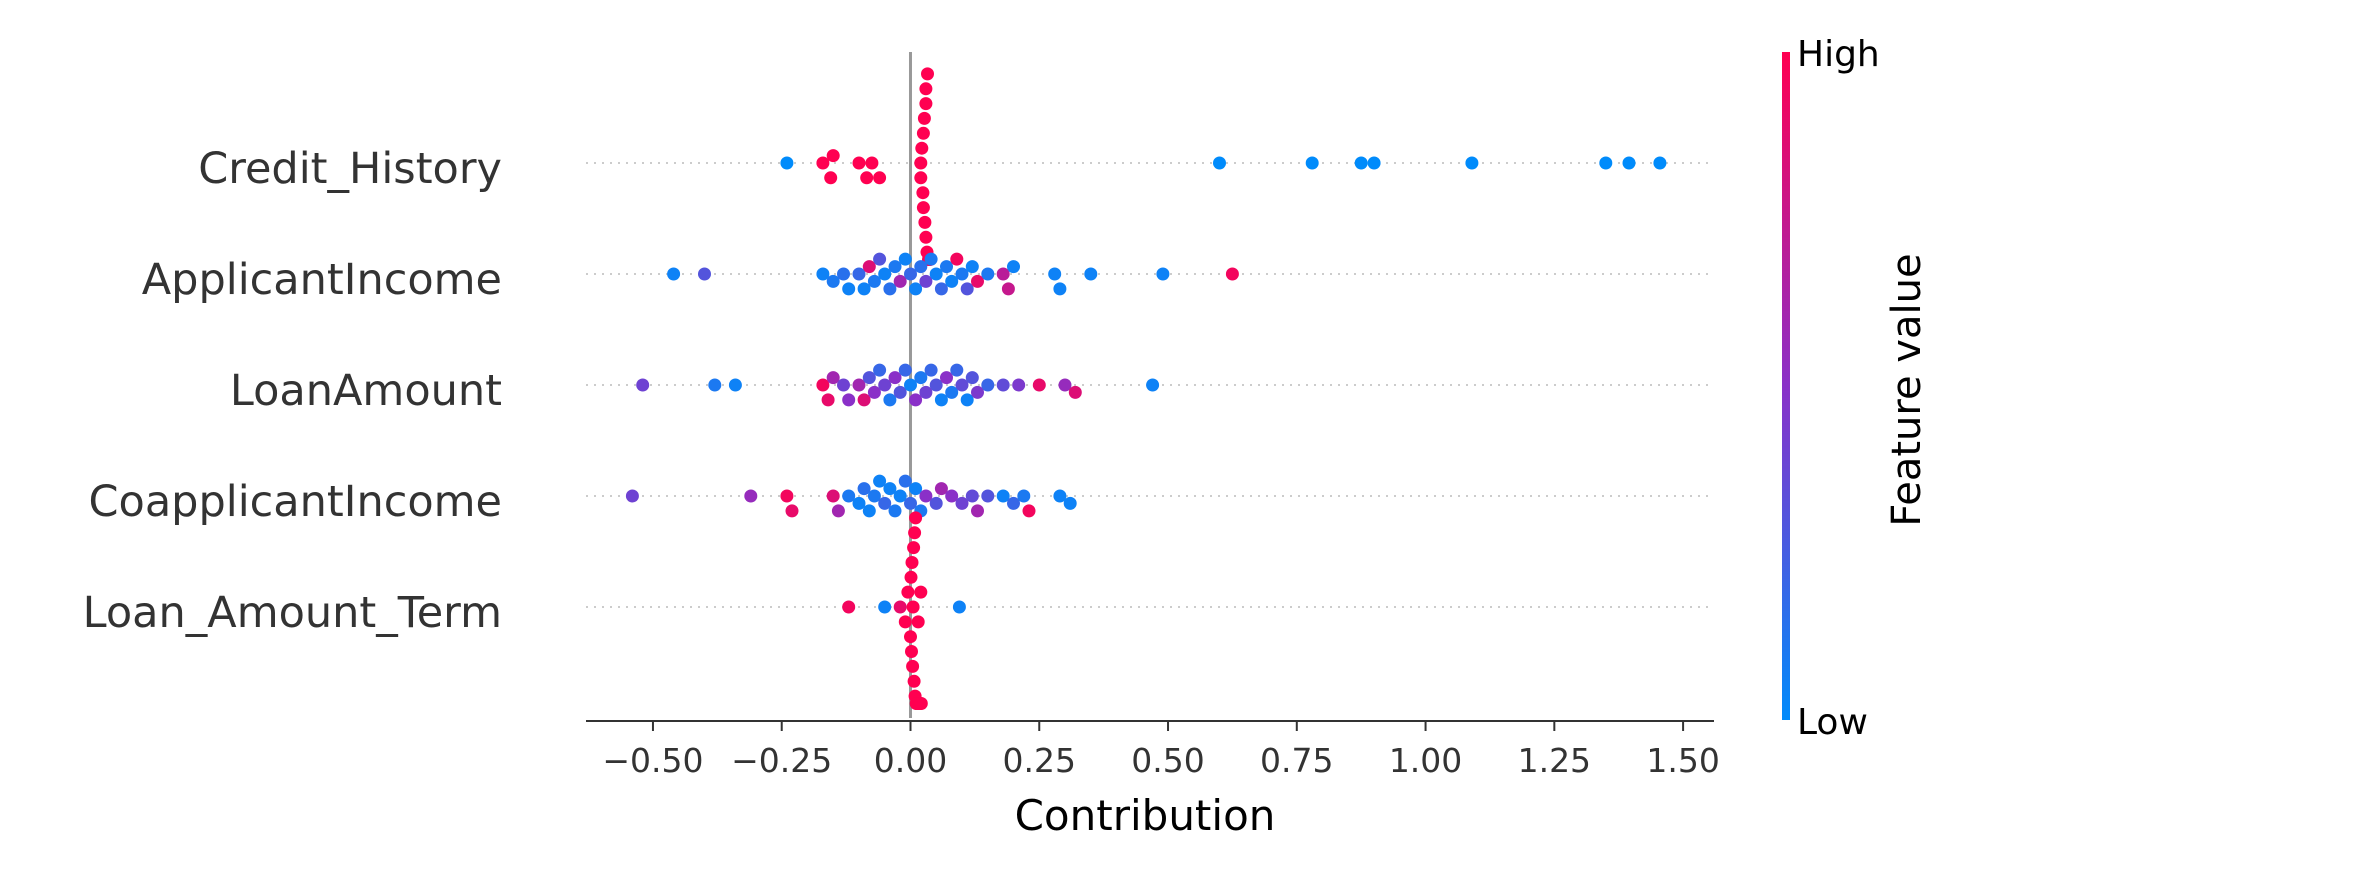  Describe the element at coordinates (1838, 54) in the screenshot. I see `colorbar-high-label: High` at that location.